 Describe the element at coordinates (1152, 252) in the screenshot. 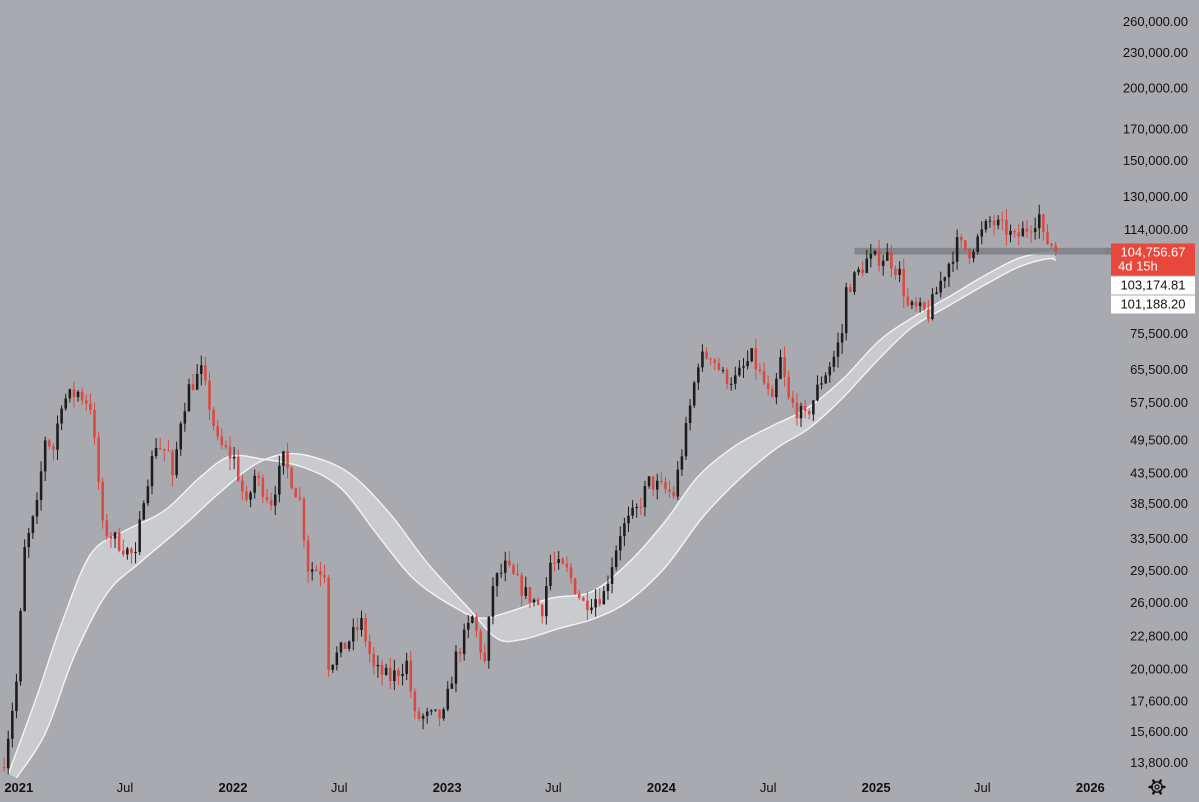

I see `last-price-label: 104,756.67` at that location.